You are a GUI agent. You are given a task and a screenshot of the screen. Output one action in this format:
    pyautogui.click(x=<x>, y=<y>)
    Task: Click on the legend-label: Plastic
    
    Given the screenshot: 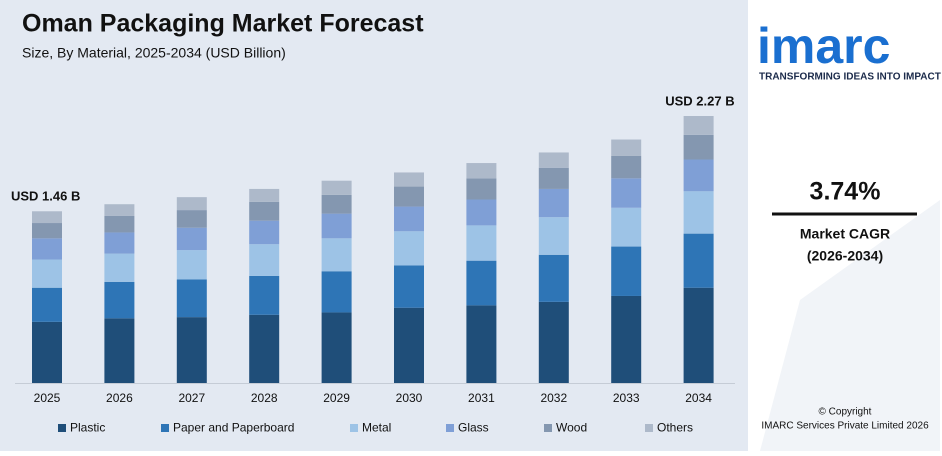 What is the action you would take?
    pyautogui.click(x=87, y=428)
    